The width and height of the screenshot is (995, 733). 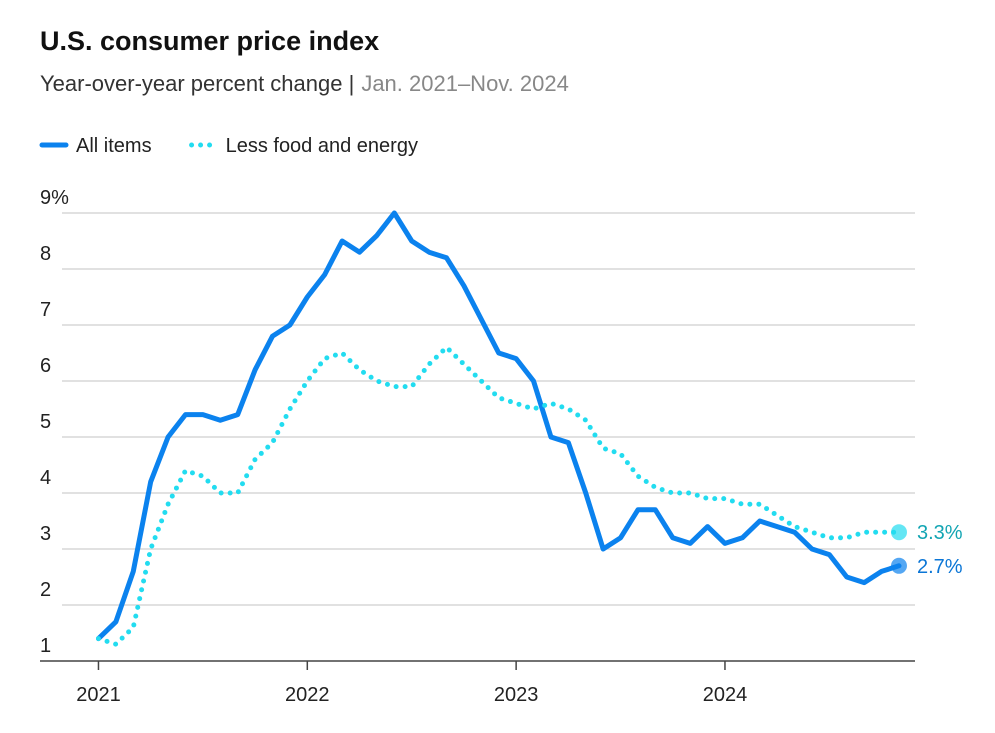 I want to click on y-tick-label: 7, so click(x=45, y=310).